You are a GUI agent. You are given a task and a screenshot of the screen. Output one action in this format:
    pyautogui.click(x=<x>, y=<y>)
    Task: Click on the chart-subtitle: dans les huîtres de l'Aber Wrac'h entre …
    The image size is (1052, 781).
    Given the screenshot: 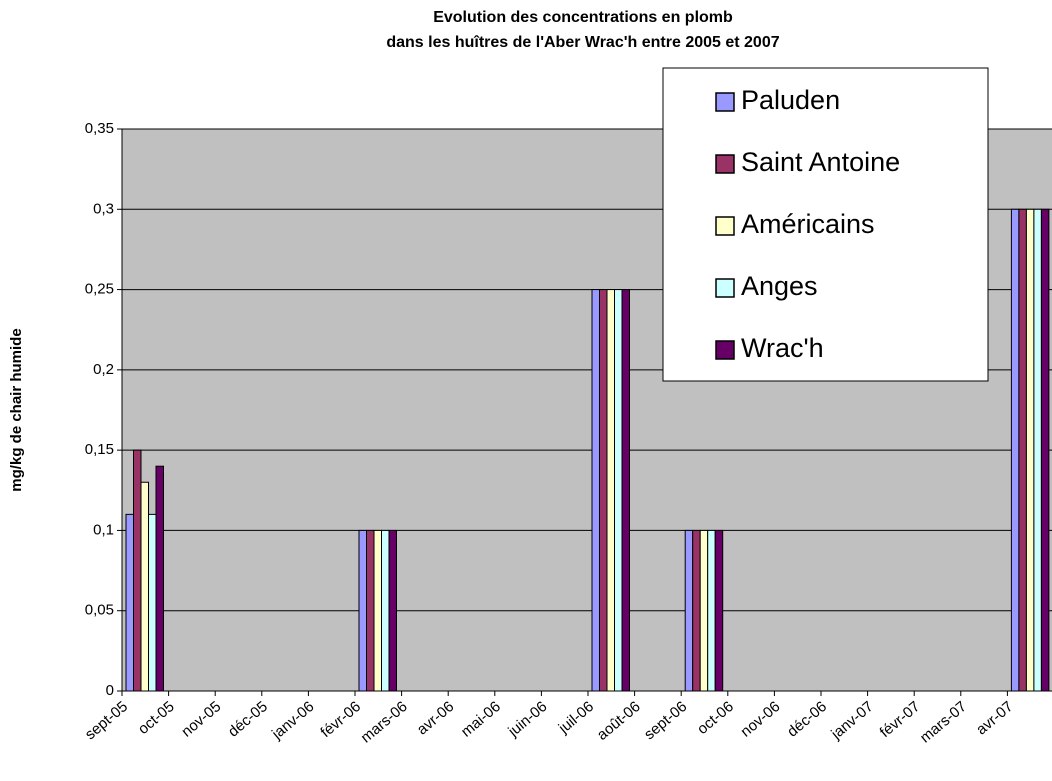 What is the action you would take?
    pyautogui.click(x=582, y=42)
    